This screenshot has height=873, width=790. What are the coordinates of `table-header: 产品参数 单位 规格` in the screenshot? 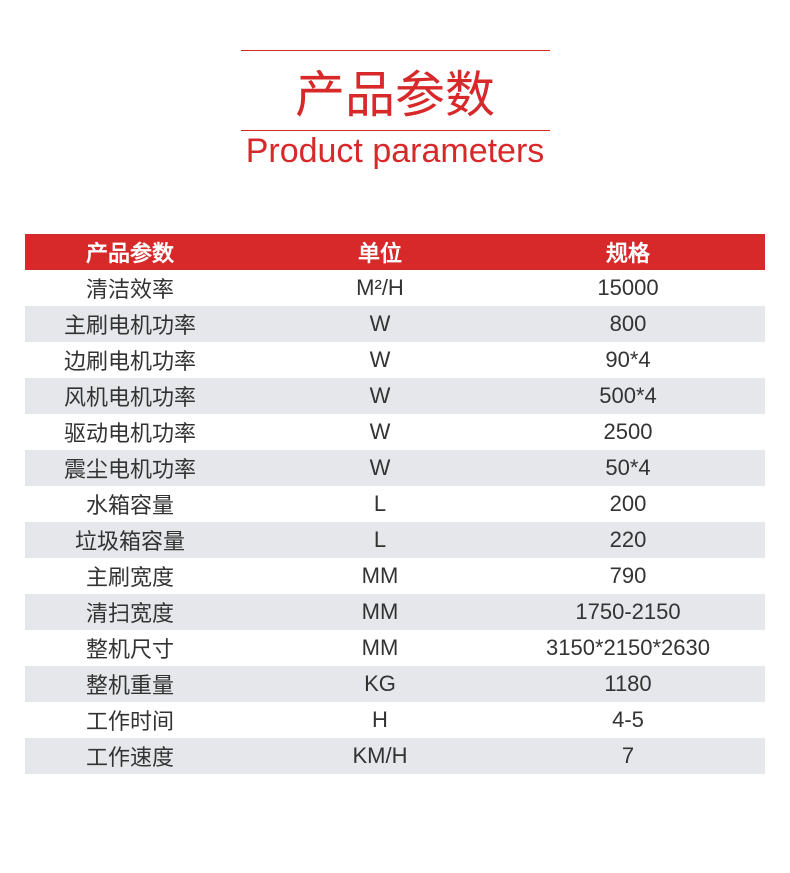 It's located at (395, 252).